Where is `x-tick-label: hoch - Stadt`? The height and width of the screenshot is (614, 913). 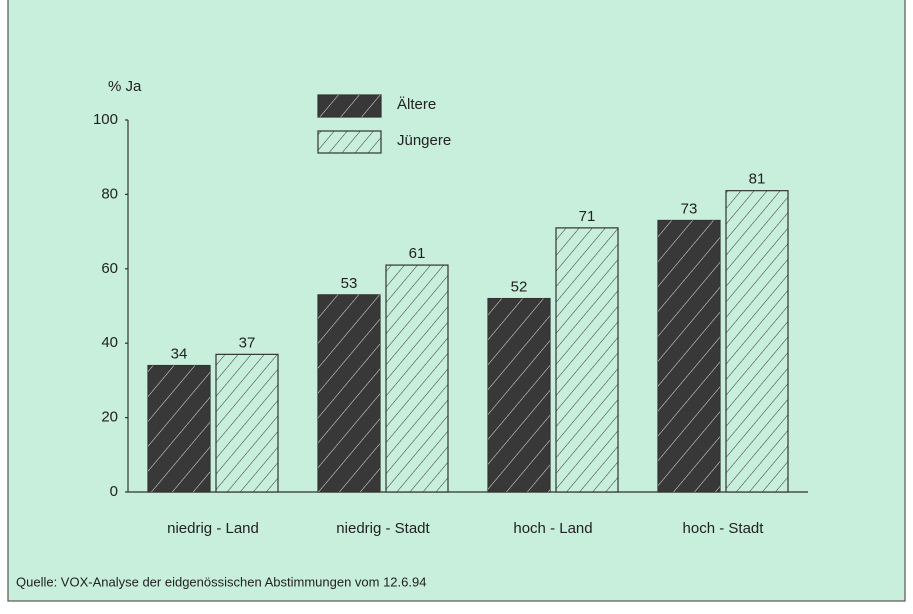
x-tick-label: hoch - Stadt is located at coordinates (724, 528).